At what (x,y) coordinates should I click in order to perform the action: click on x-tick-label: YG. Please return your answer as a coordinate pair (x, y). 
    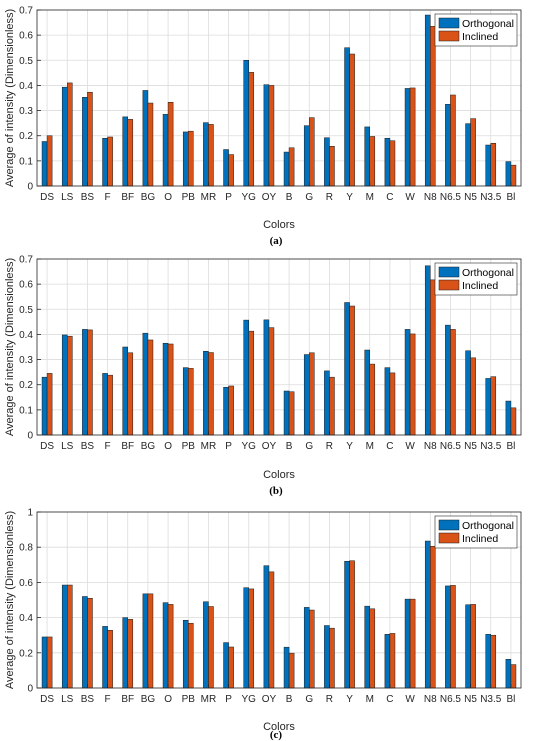
    Looking at the image, I should click on (249, 446).